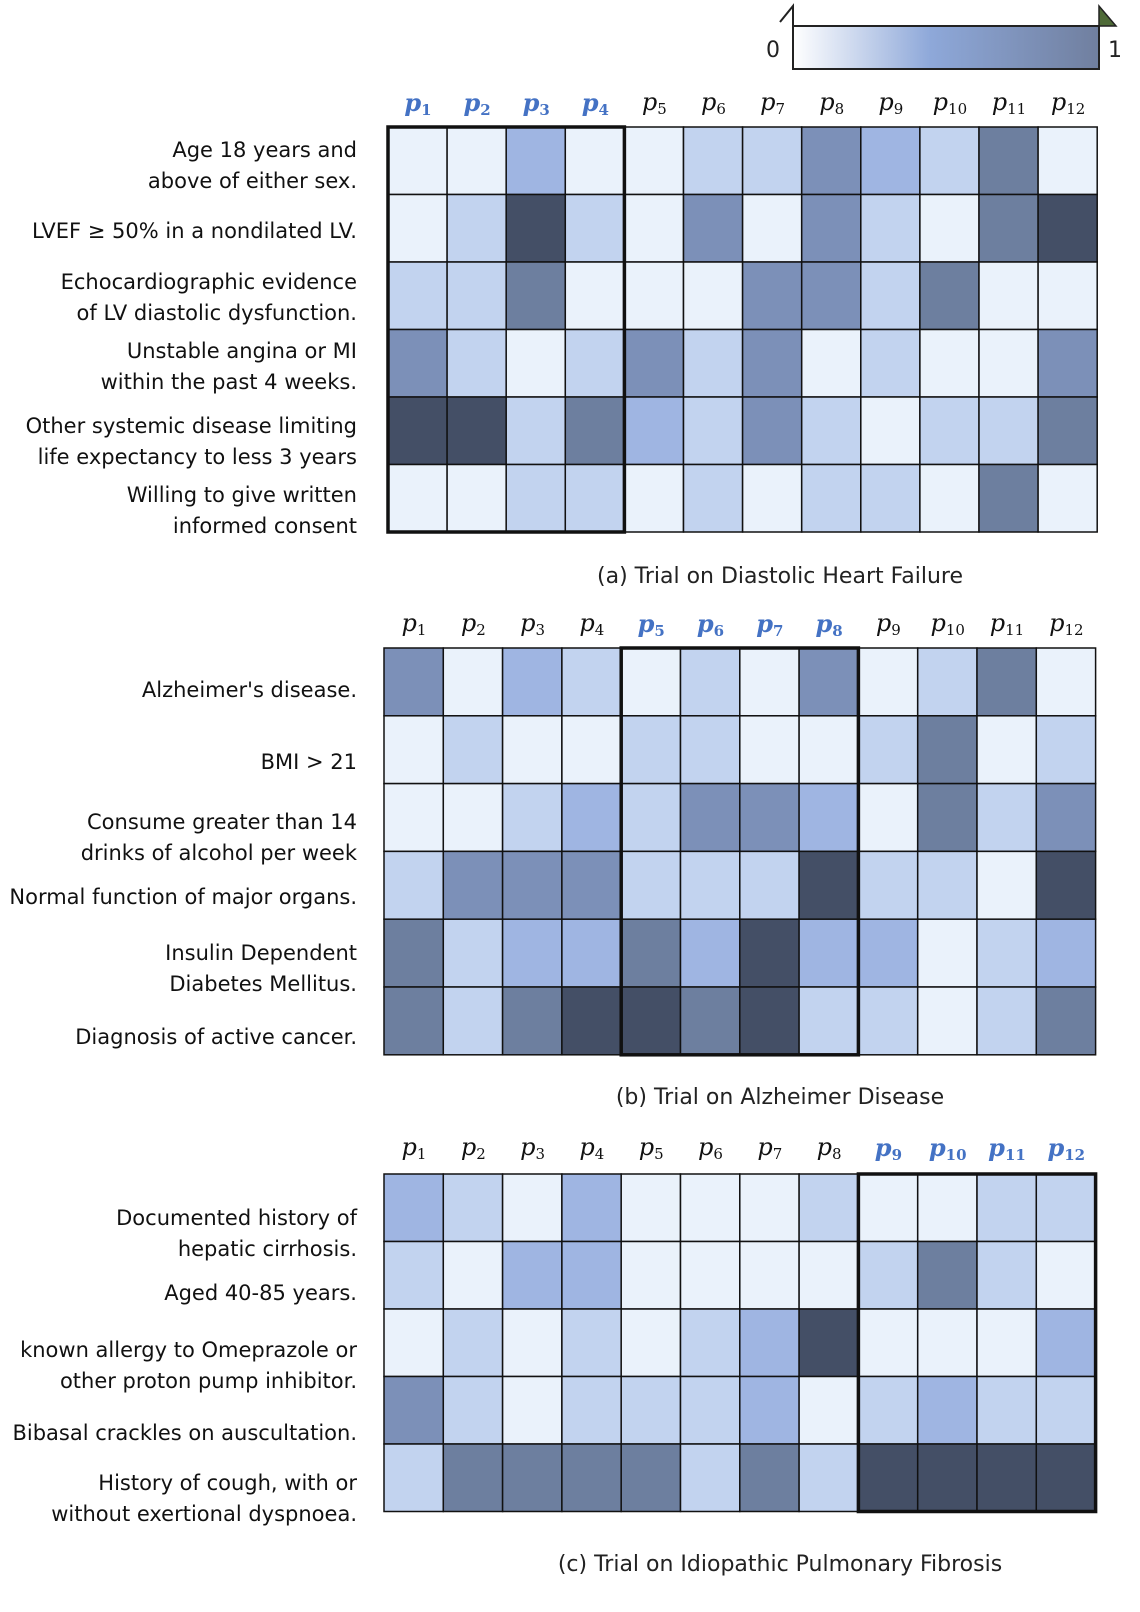 This screenshot has width=1140, height=1612. I want to click on column-label: p3, so click(533, 624).